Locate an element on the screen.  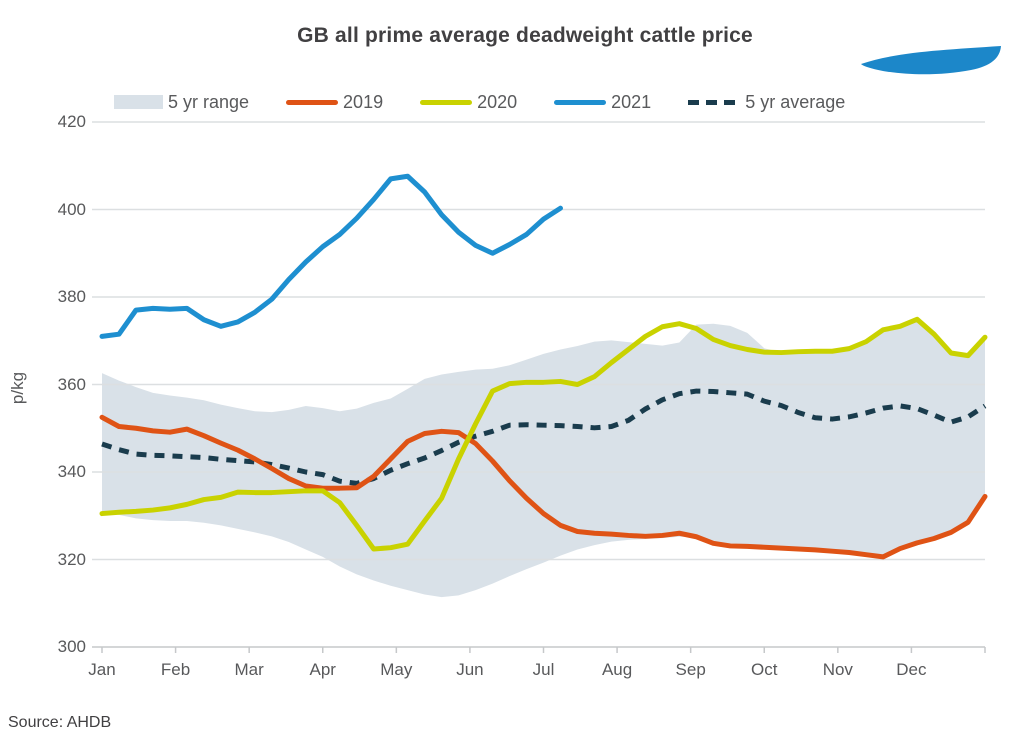
x-tick-label-jun: Jun is located at coordinates (470, 669).